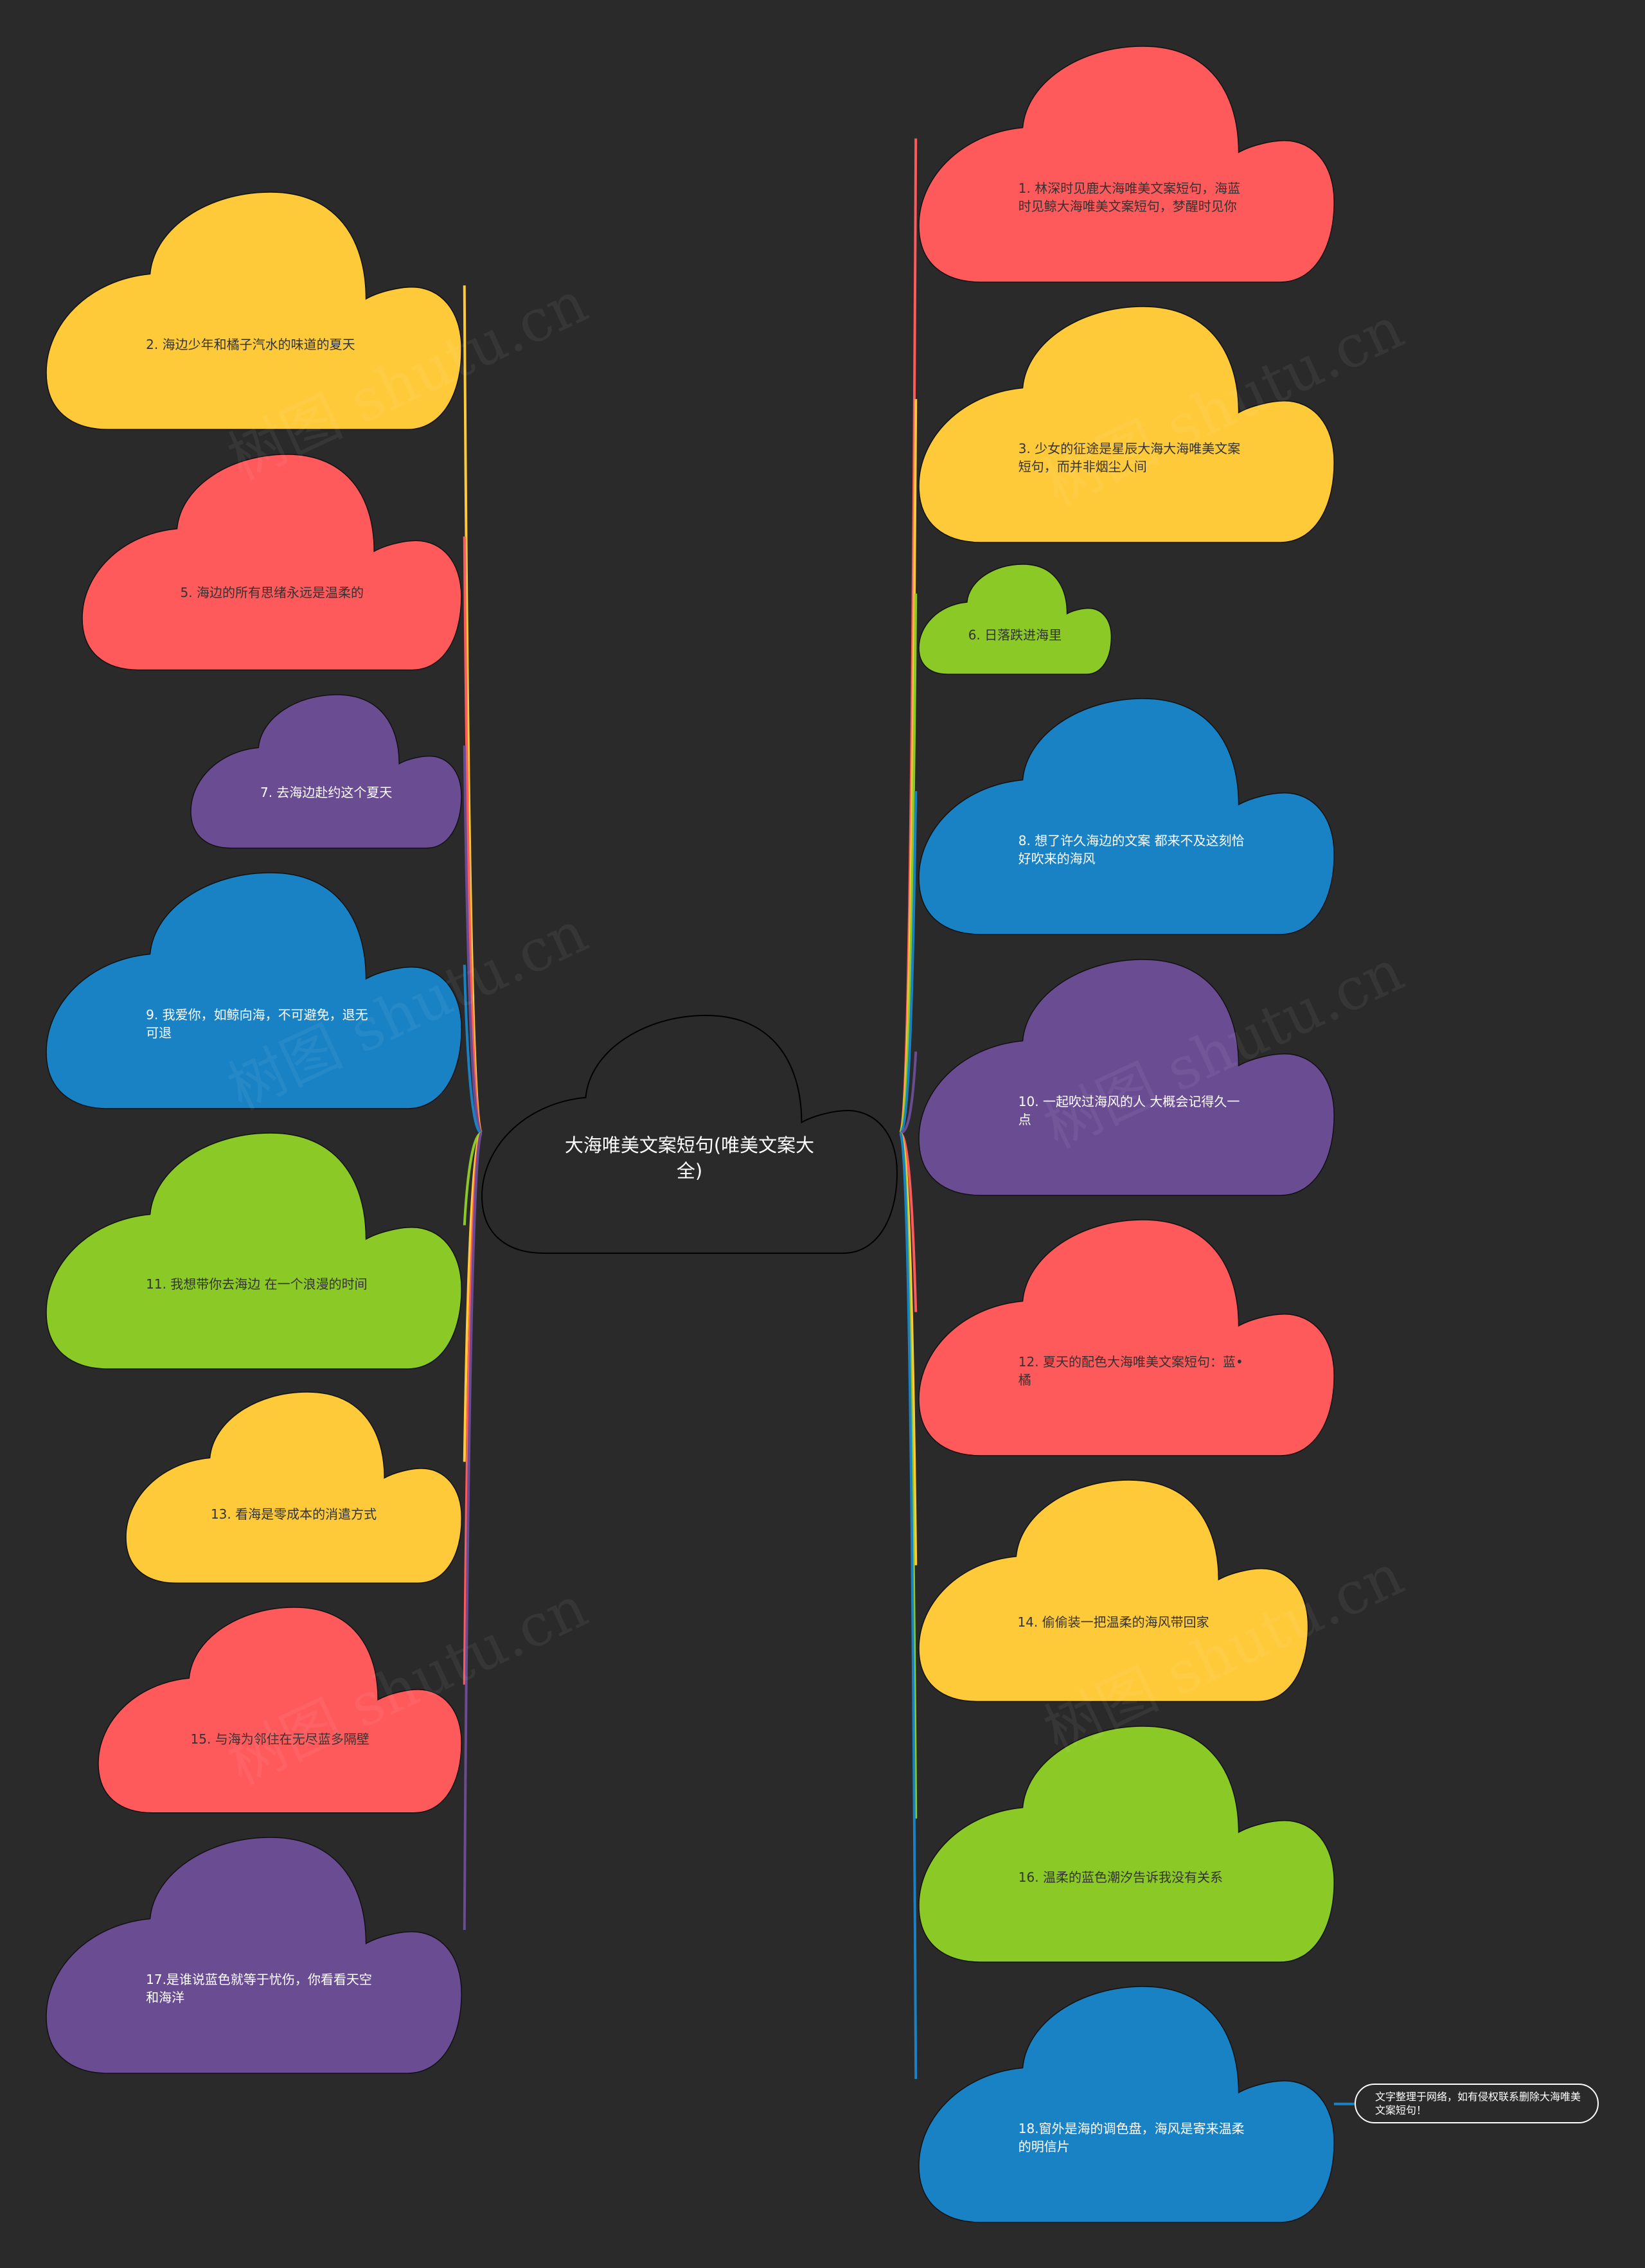 Image resolution: width=1645 pixels, height=2268 pixels. What do you see at coordinates (1129, 197) in the screenshot?
I see `topic-text: 1. 林深时见鹿大海唯美文案短句，海蓝时见鲸大海唯美文案短句，梦醒时见你` at bounding box center [1129, 197].